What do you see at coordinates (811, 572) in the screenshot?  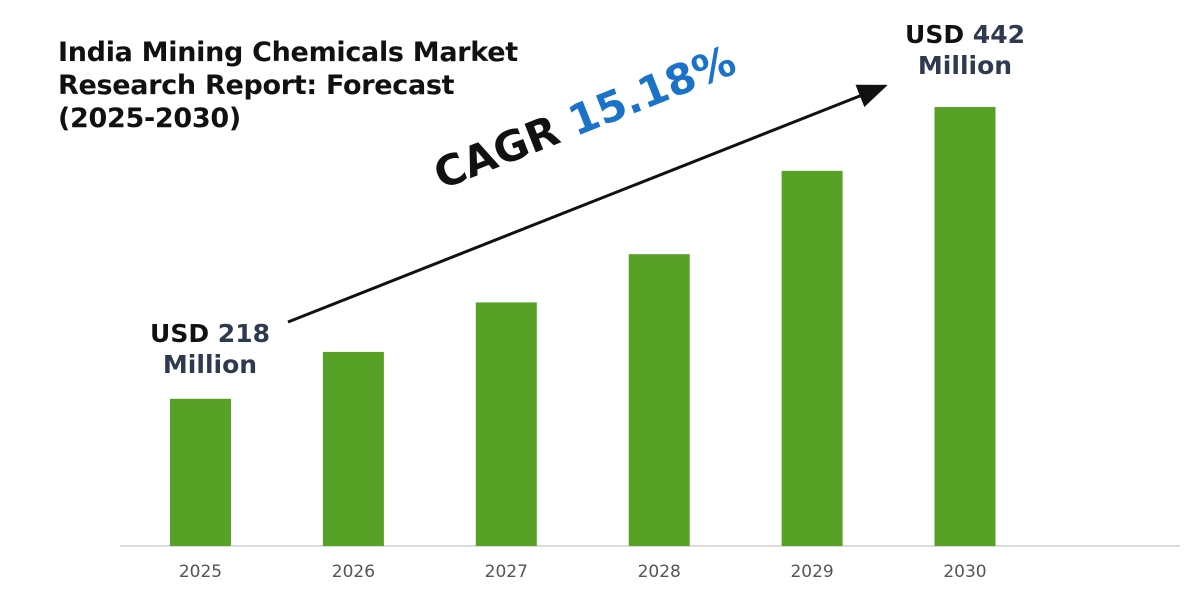 I see `x-tick-label: 2029` at bounding box center [811, 572].